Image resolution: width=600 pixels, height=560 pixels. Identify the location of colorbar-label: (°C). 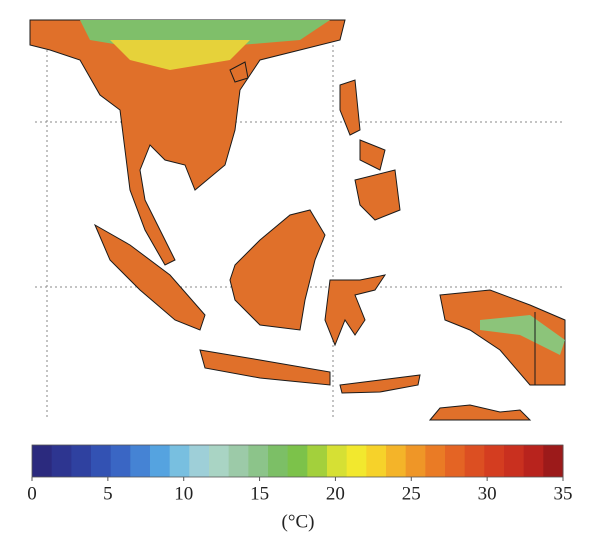
(298, 521).